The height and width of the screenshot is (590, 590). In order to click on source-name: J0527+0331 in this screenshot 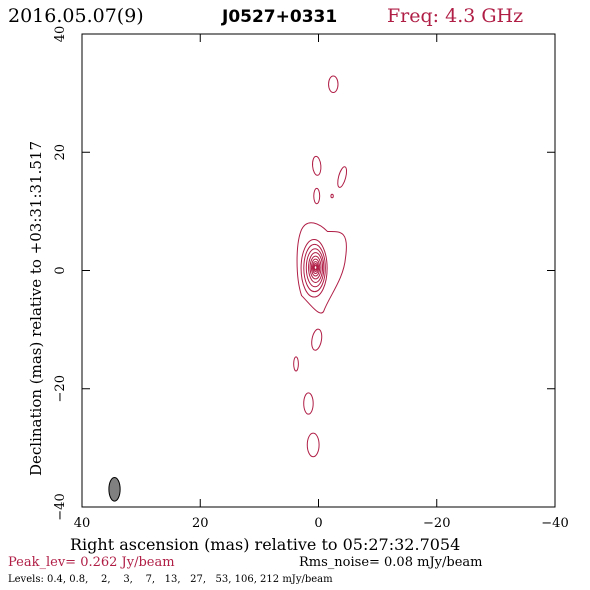, I will do `click(279, 17)`.